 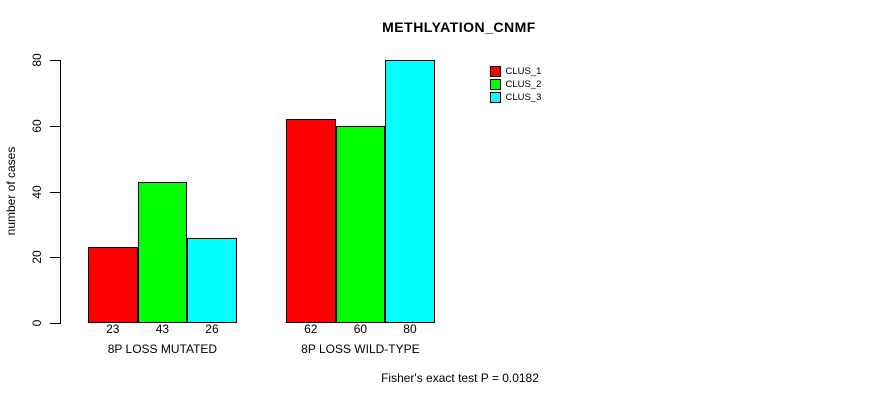 I want to click on legend-label: CLUS_2, so click(x=523, y=84).